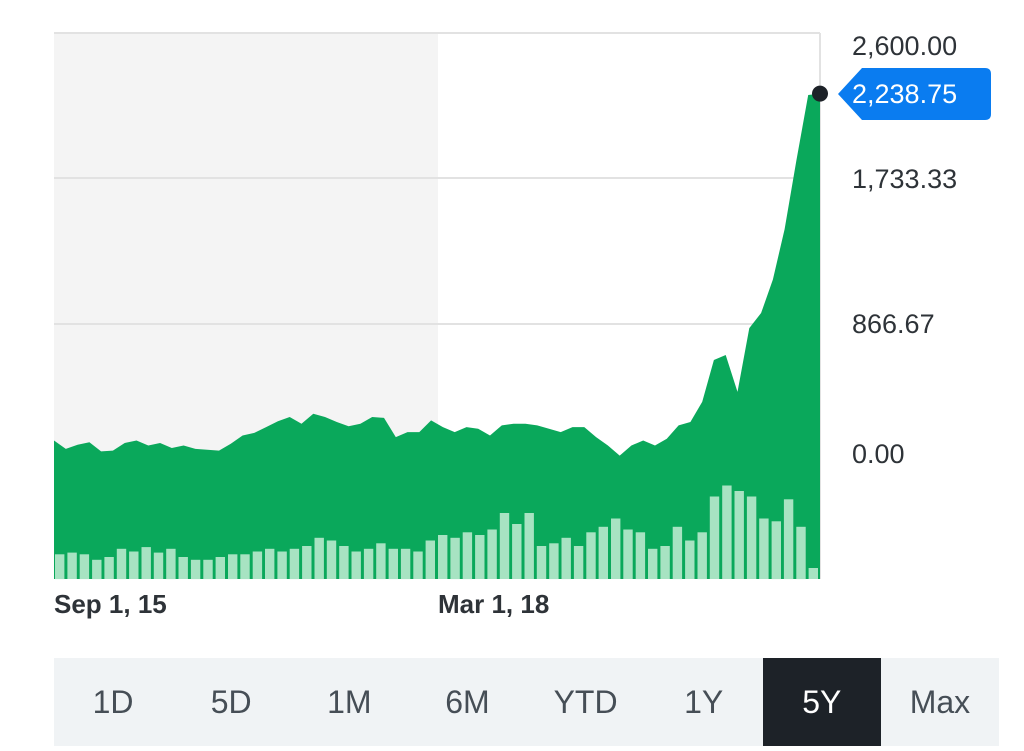 The image size is (1024, 751). Describe the element at coordinates (904, 46) in the screenshot. I see `y-tick-label-top: 2,600.00` at that location.